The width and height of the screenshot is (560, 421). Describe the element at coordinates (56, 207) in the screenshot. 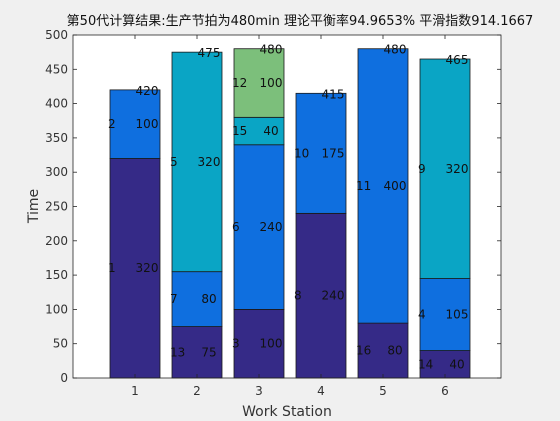

I see `y-tick-label: 250` at that location.